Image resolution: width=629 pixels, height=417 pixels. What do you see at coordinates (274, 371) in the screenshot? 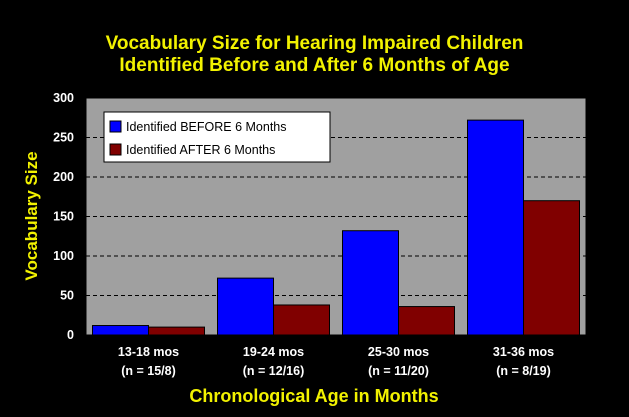
I see `x-tick-label: (n = 12/16)` at bounding box center [274, 371].